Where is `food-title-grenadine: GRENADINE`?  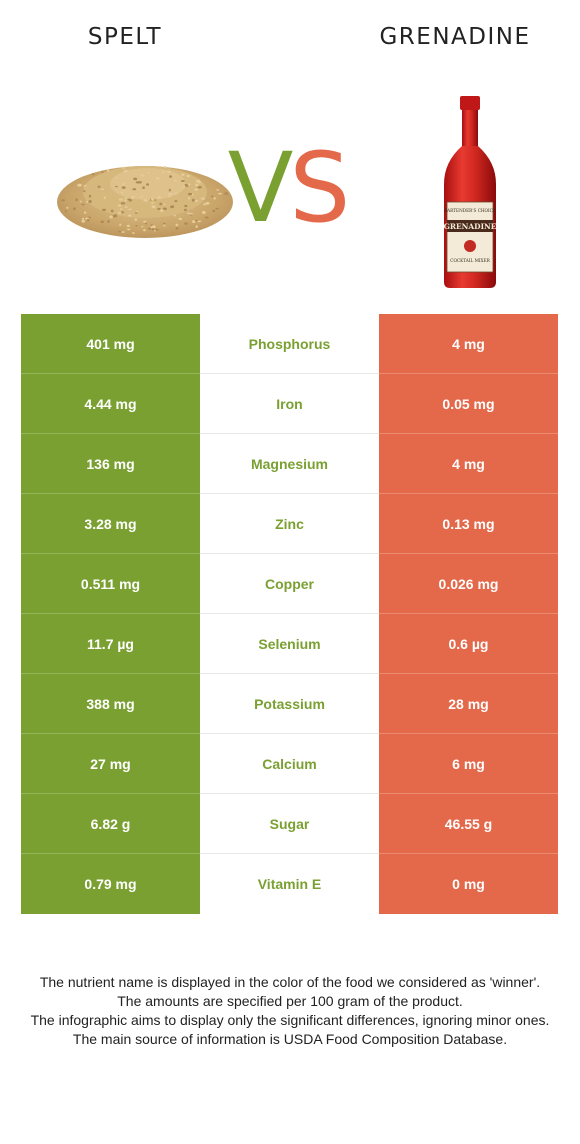 food-title-grenadine: GRENADINE is located at coordinates (455, 37).